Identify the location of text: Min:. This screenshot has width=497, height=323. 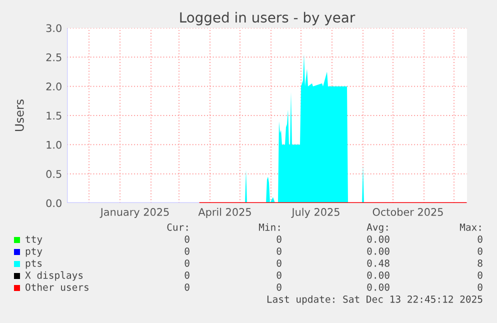
(269, 227).